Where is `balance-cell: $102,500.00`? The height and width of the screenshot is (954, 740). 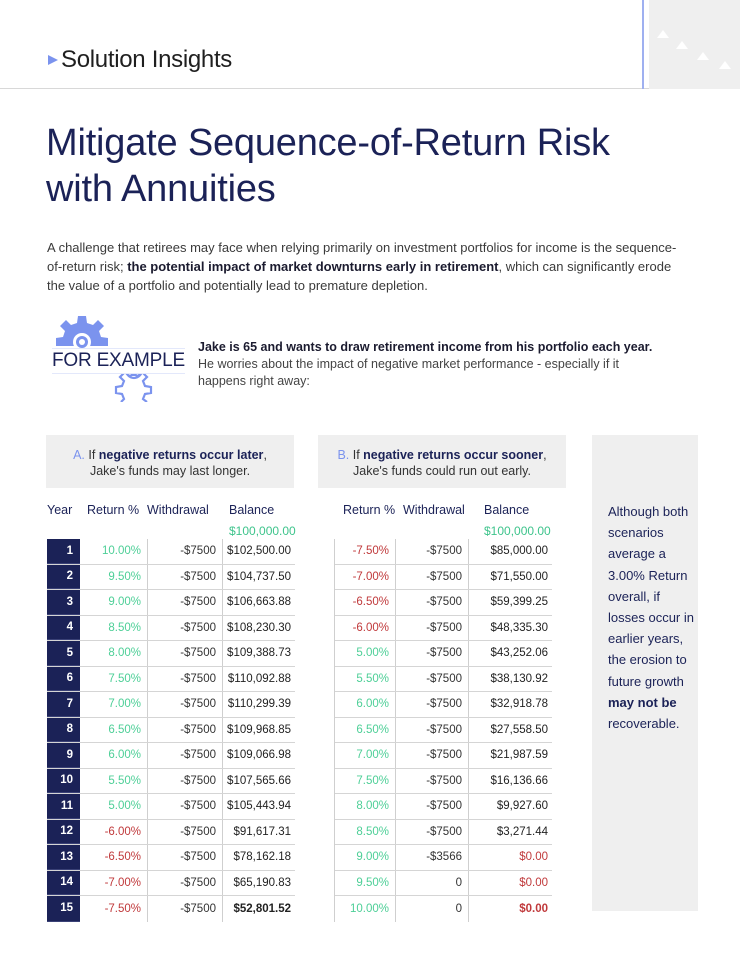 balance-cell: $102,500.00 is located at coordinates (259, 551).